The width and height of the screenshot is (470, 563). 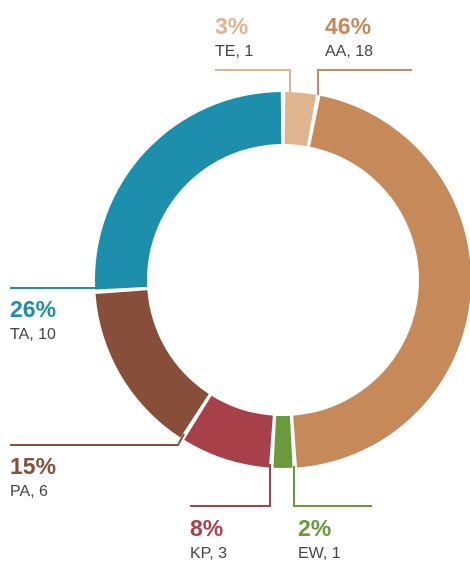 I want to click on percent-label: 8%, so click(x=206, y=528).